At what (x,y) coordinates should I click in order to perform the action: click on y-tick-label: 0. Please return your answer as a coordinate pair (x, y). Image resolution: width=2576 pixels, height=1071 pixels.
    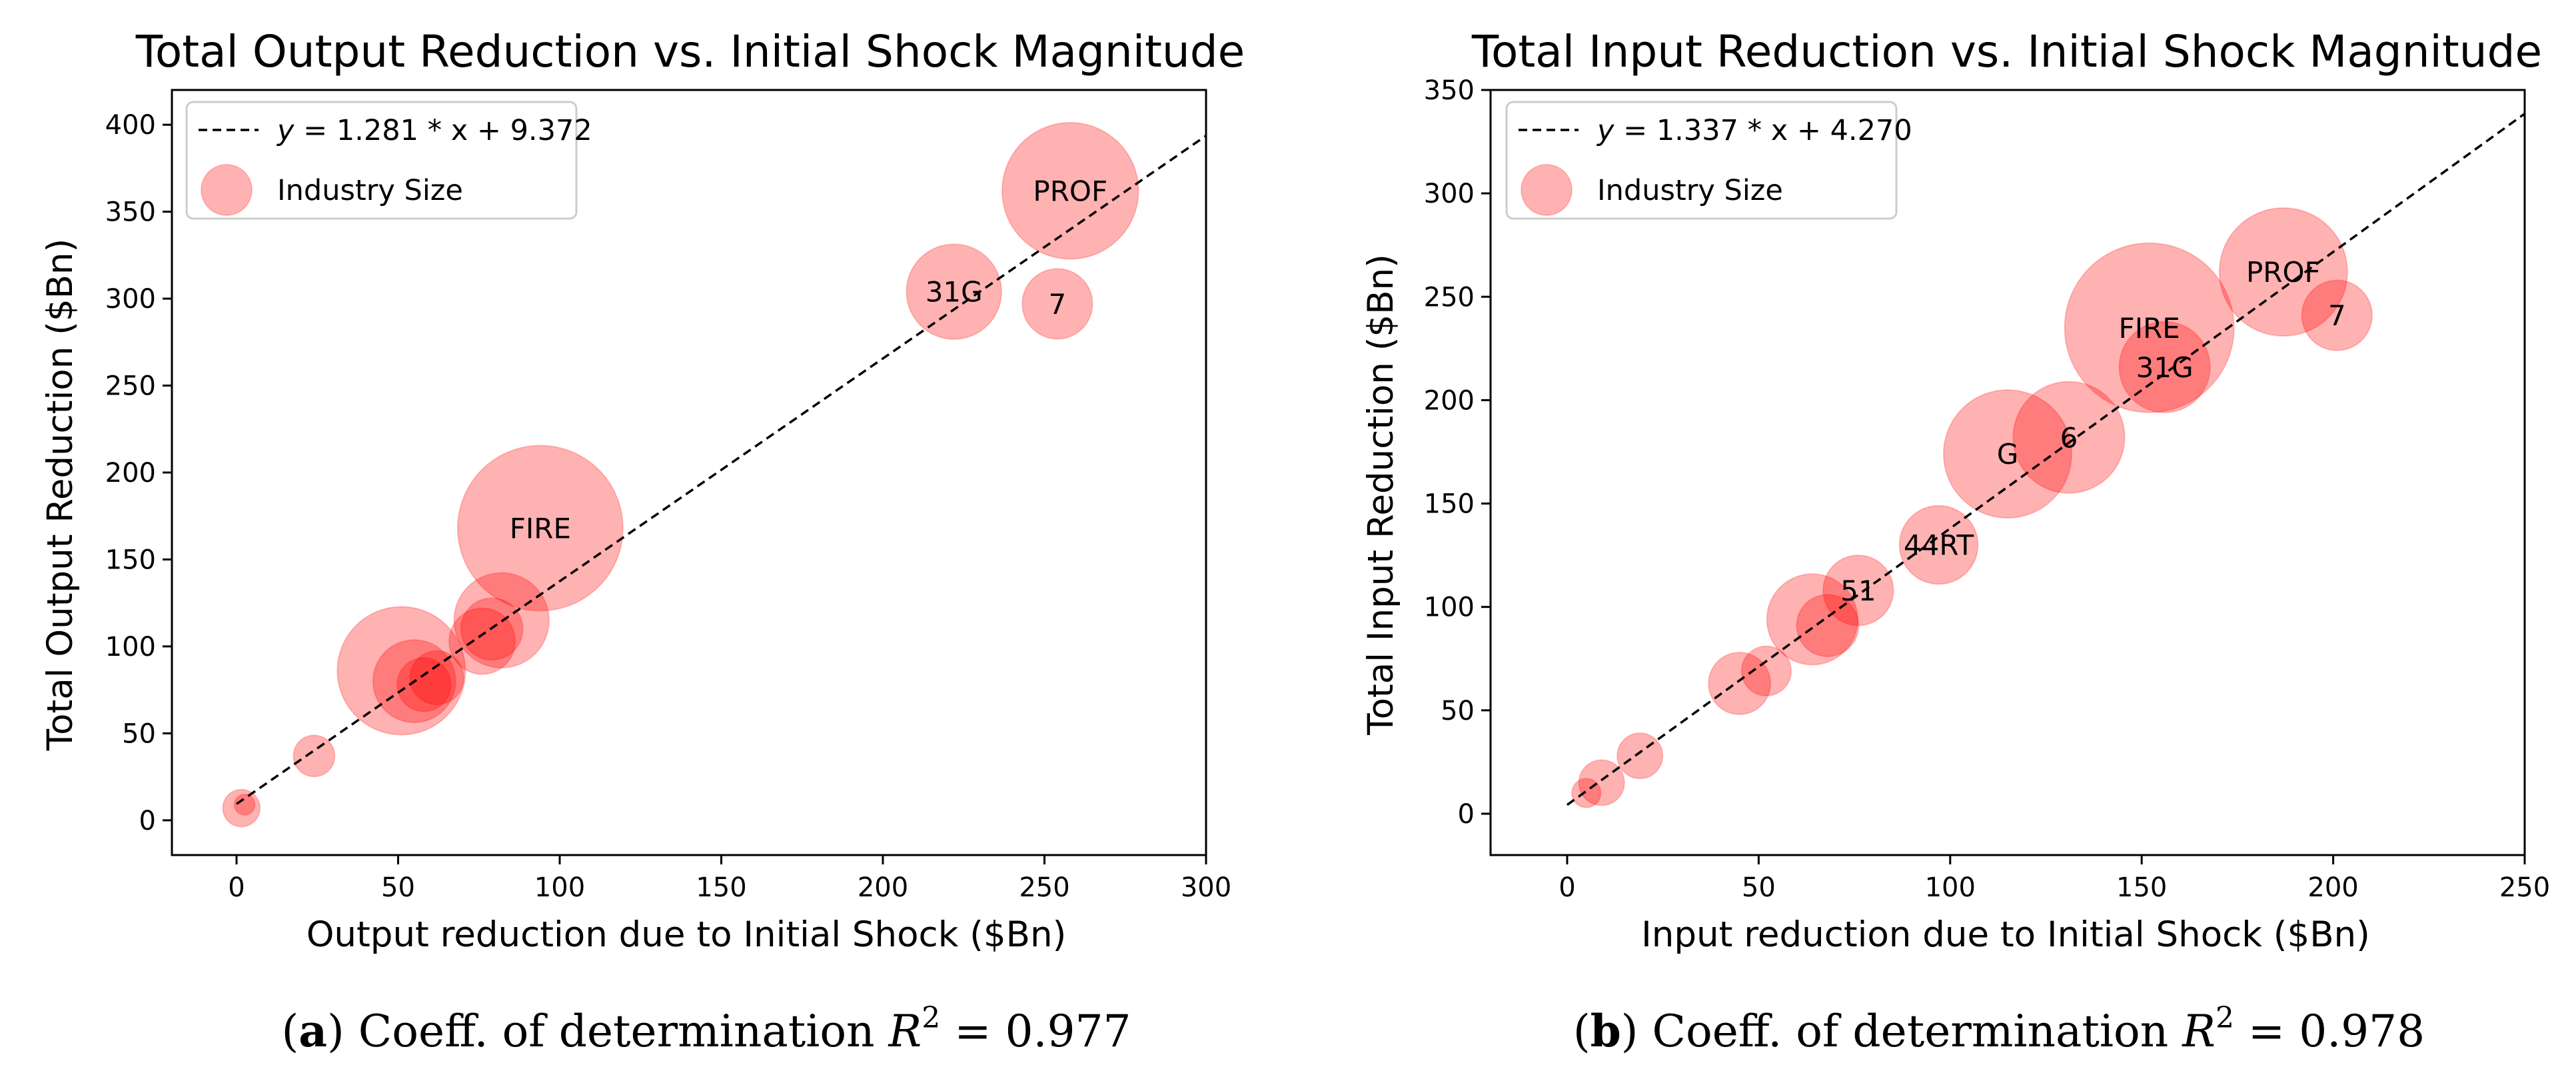
    Looking at the image, I should click on (1466, 815).